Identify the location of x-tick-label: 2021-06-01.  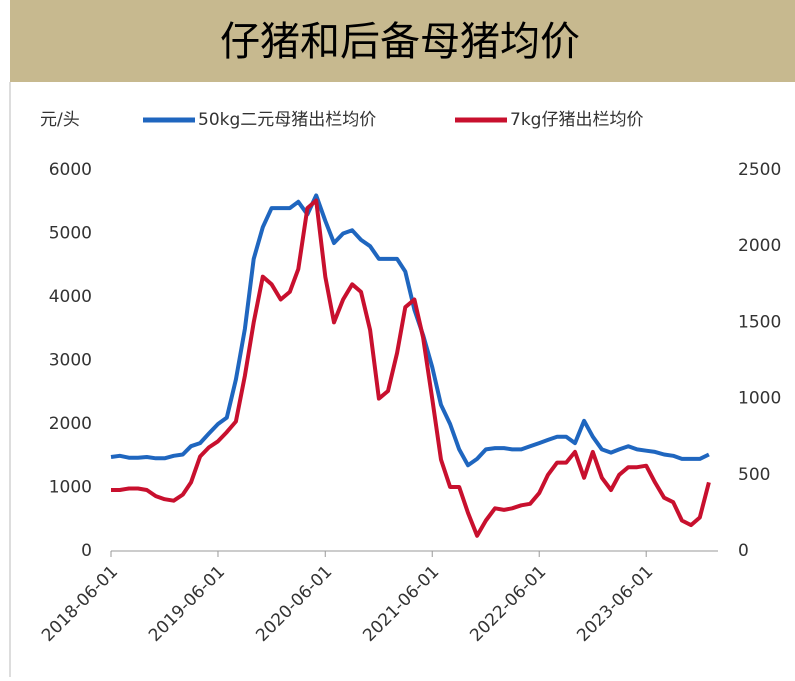
(401, 604).